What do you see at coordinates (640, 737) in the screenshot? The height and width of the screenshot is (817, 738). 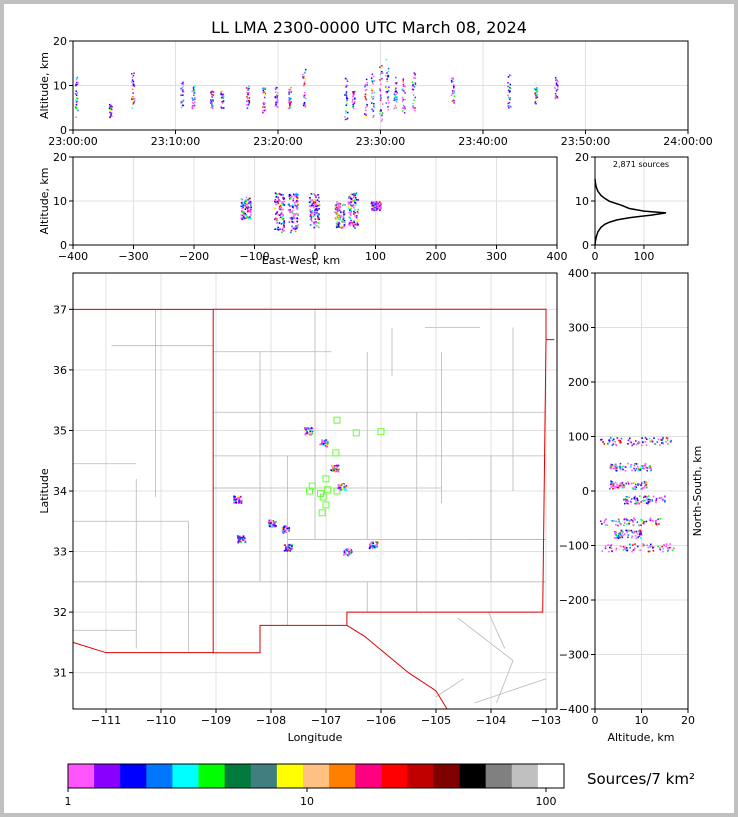 I see `x-axis-label: Altitude, km` at bounding box center [640, 737].